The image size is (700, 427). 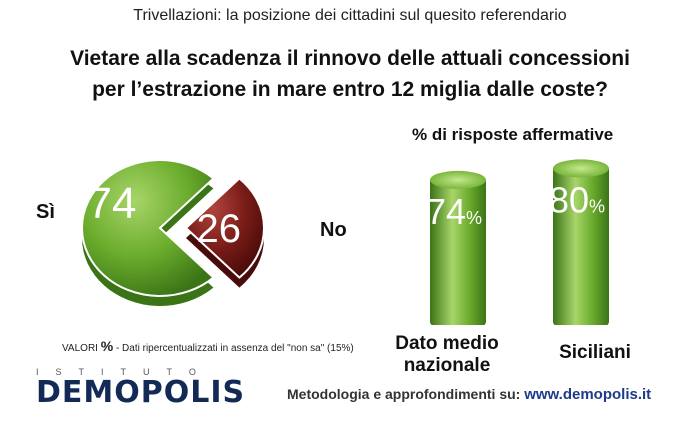 I want to click on bar-category-1-line-1: Dato medio, so click(x=447, y=343).